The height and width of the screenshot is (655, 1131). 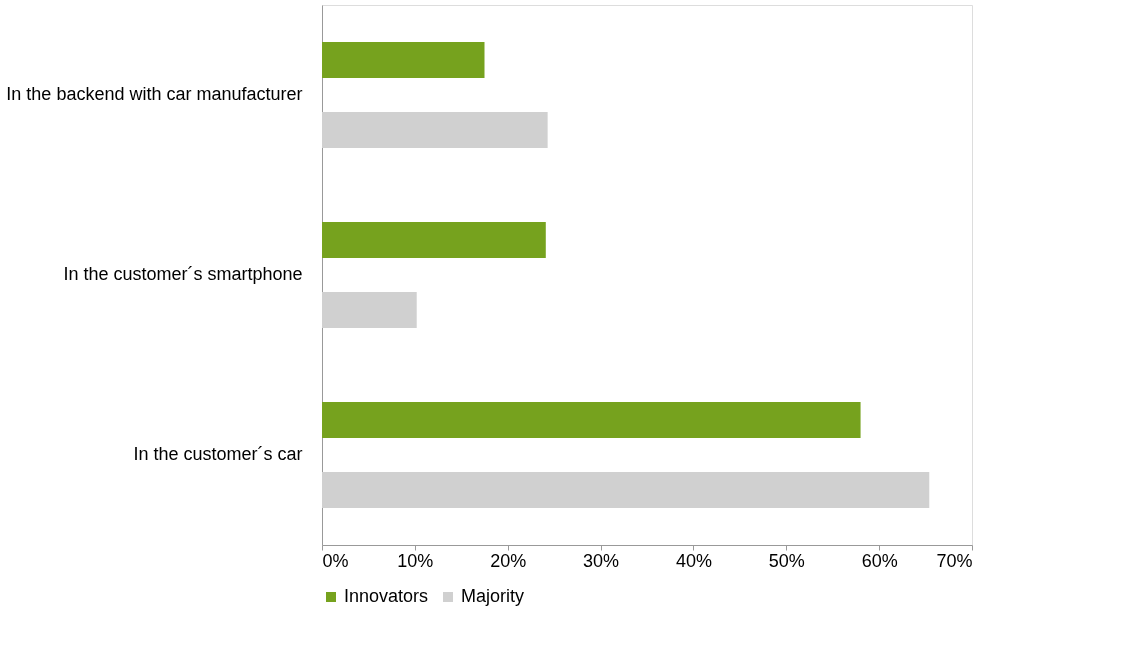 I want to click on legend-label: Innovators, so click(x=386, y=596).